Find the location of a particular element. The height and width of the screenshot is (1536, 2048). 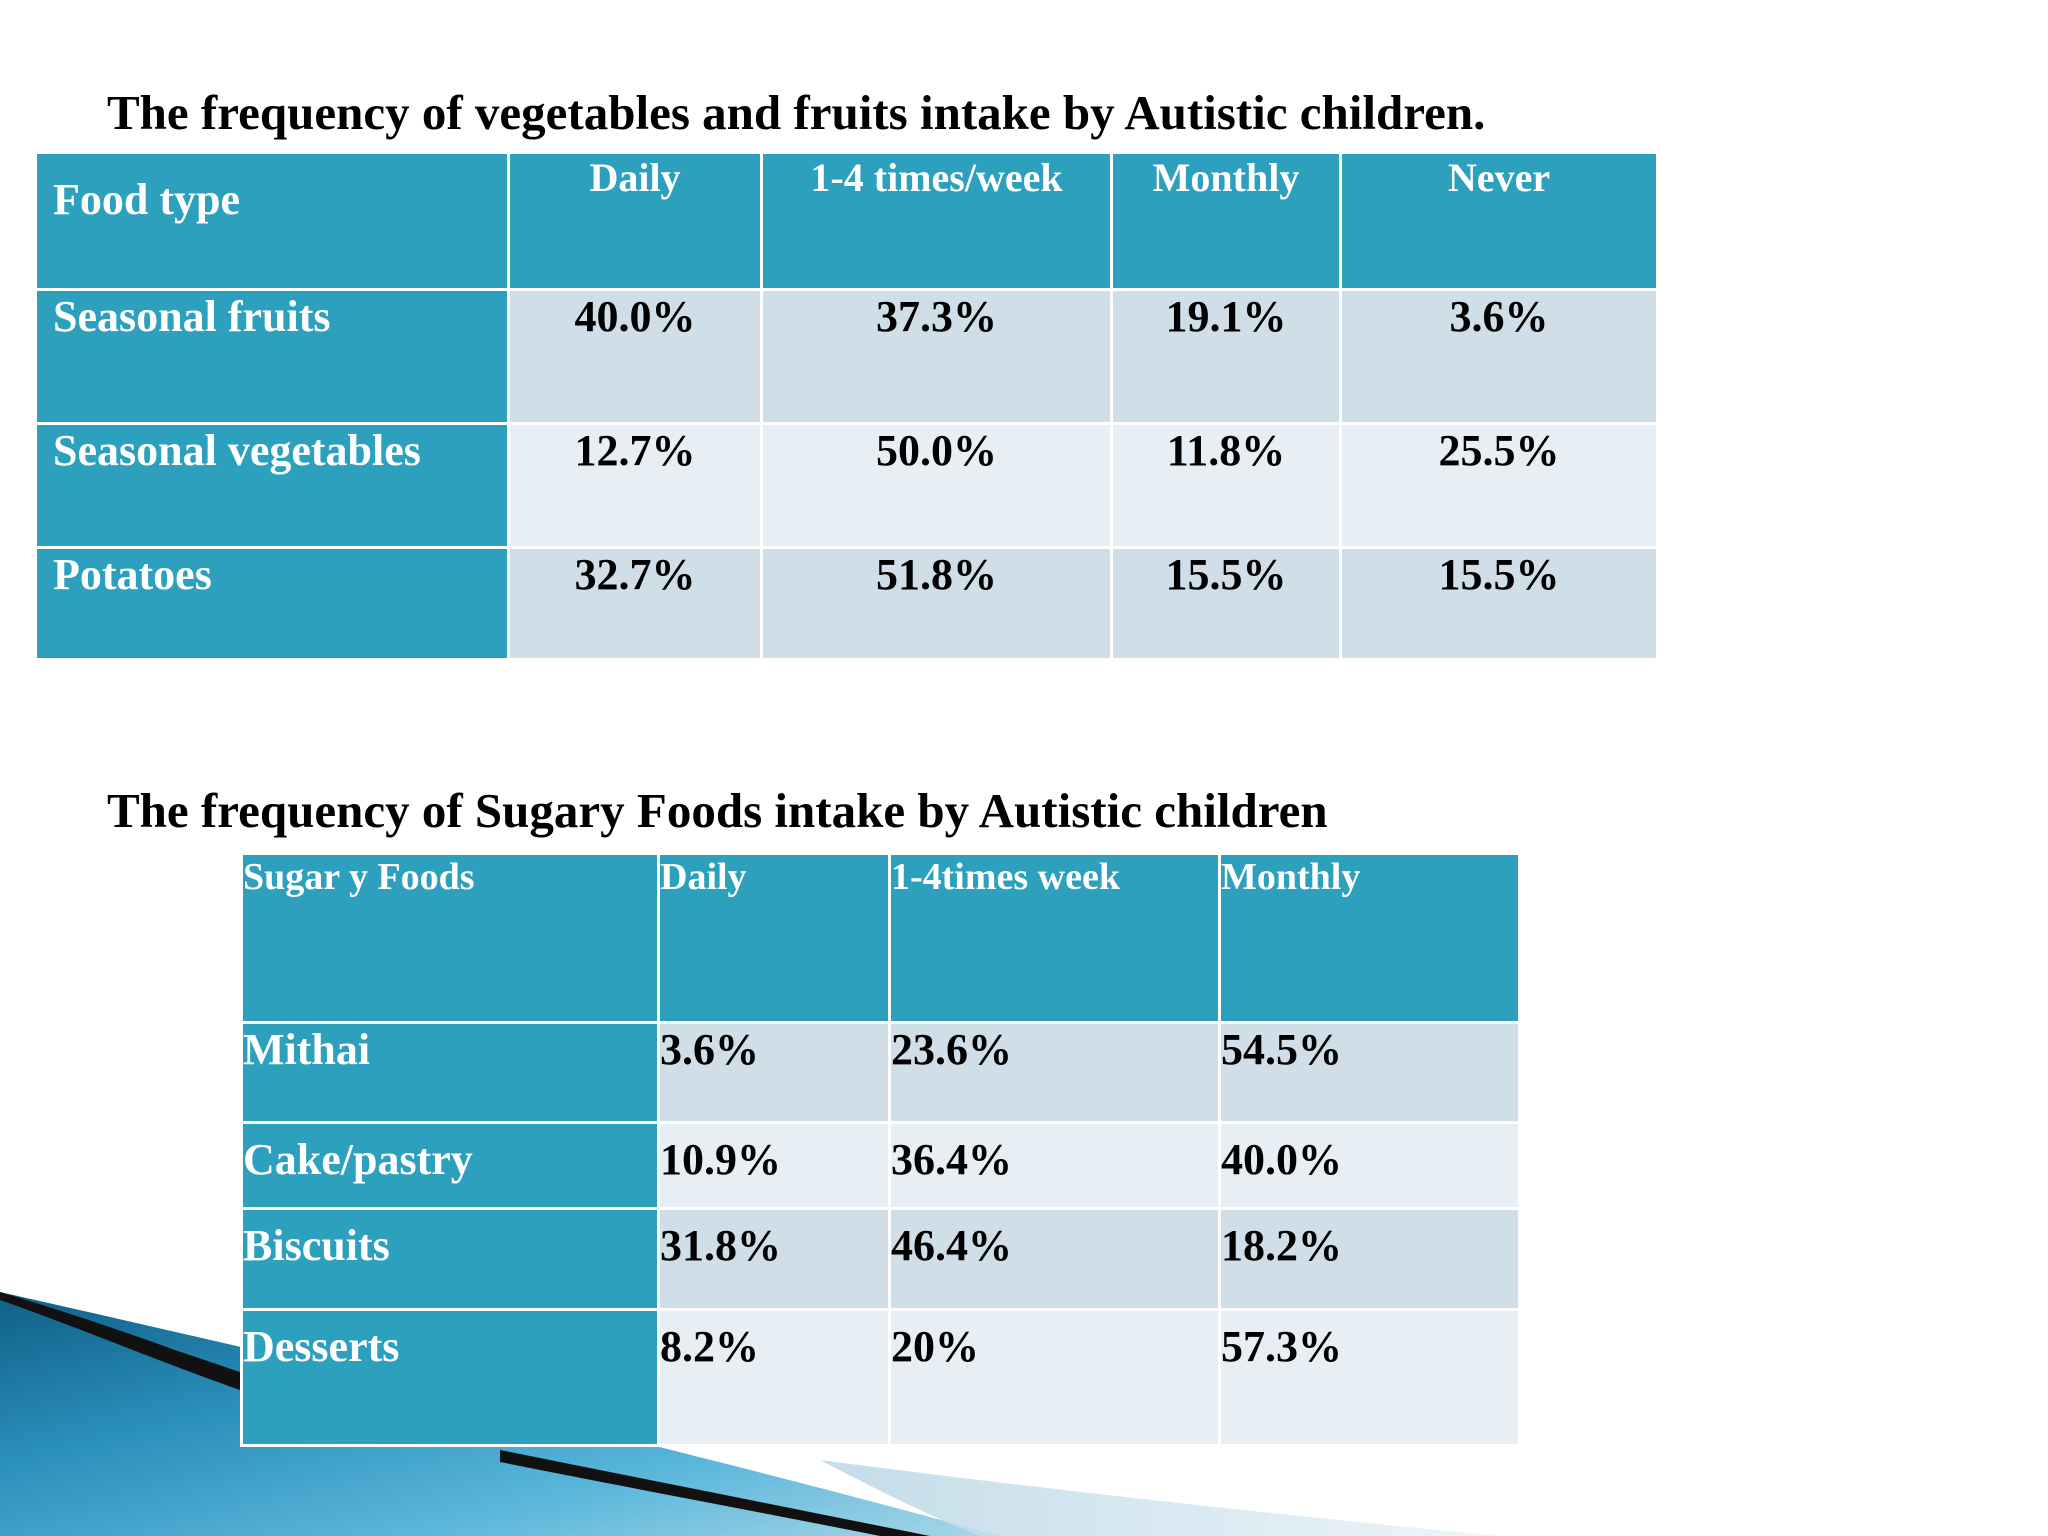

table-cell: 37.3% is located at coordinates (936, 356).